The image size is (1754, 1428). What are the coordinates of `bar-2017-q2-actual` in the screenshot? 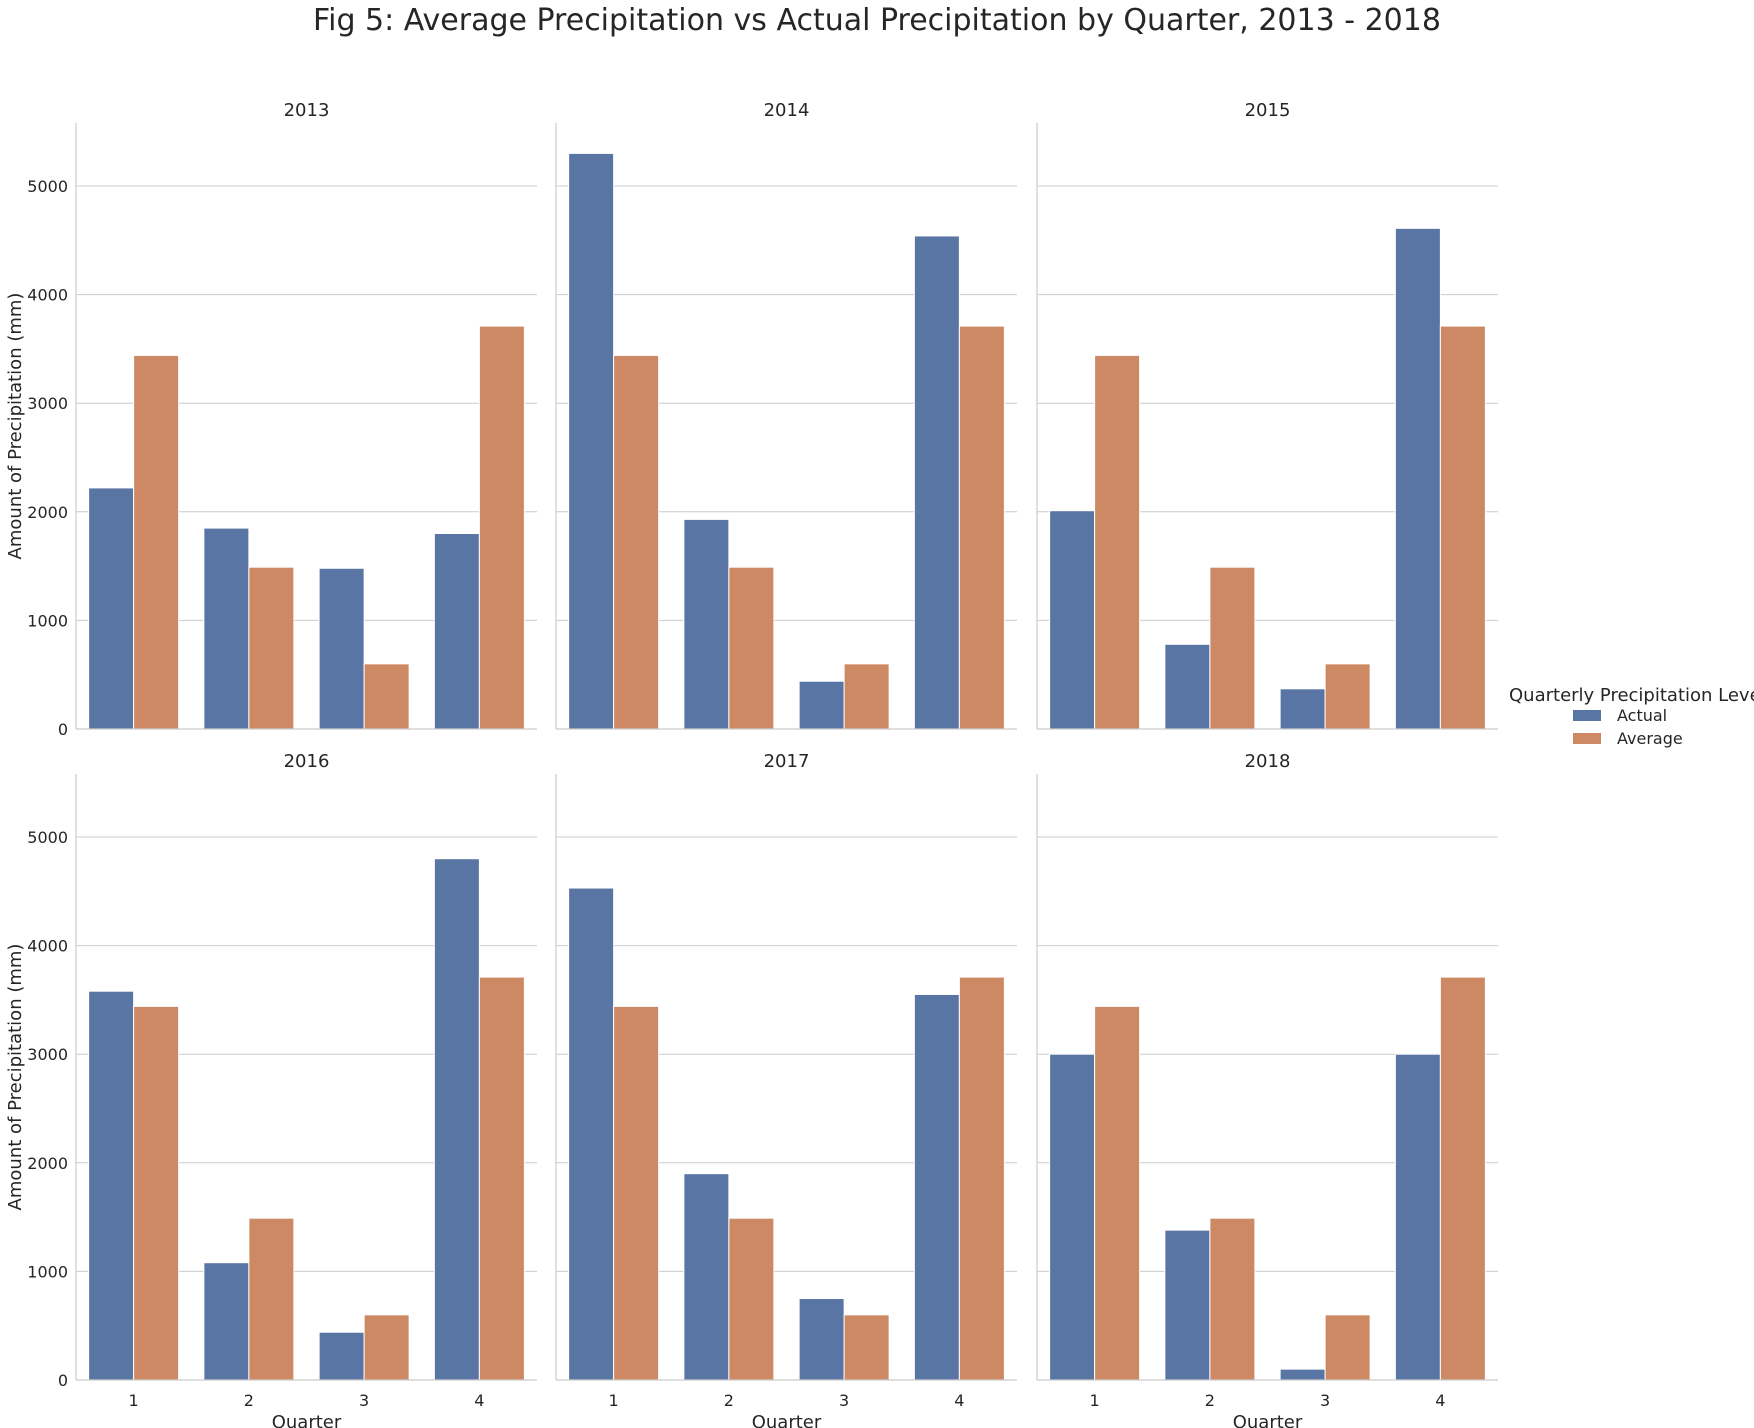 It's located at (706, 1277).